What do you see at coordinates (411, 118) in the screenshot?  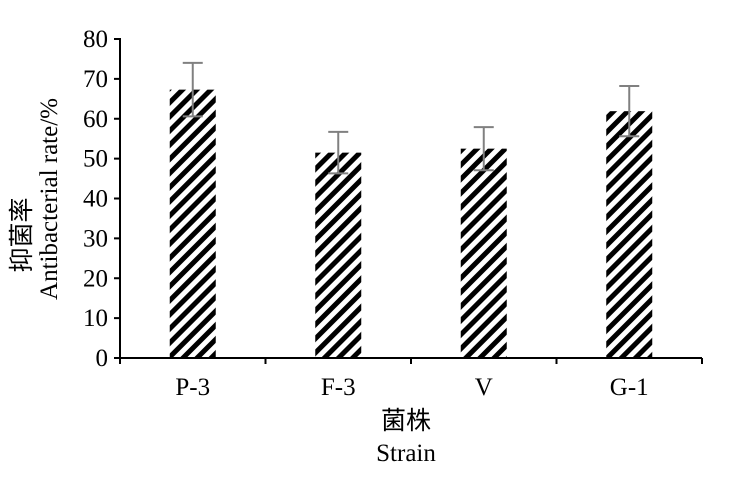 I see `error-bars-group` at bounding box center [411, 118].